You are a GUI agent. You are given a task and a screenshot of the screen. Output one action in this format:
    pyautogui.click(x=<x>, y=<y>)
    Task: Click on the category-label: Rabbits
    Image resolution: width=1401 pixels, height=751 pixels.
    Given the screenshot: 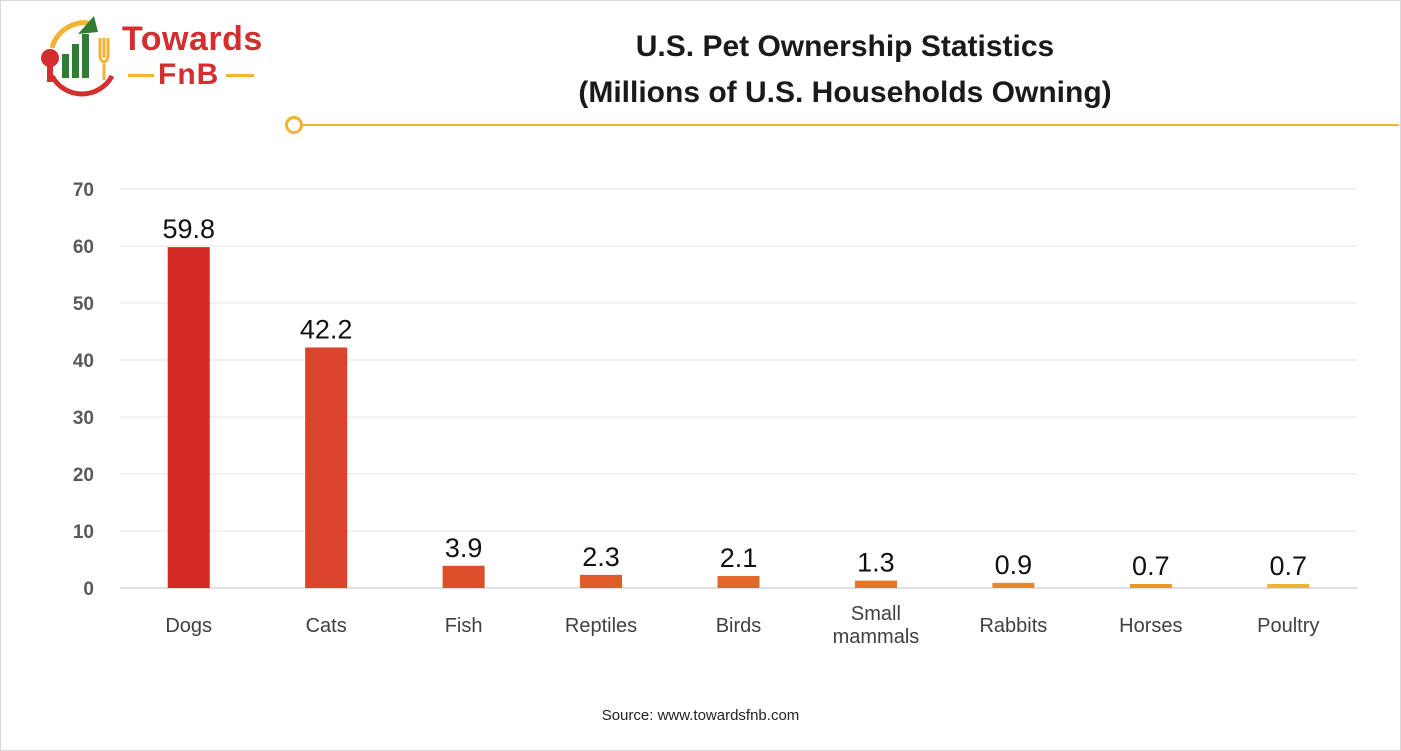 What is the action you would take?
    pyautogui.click(x=1013, y=626)
    